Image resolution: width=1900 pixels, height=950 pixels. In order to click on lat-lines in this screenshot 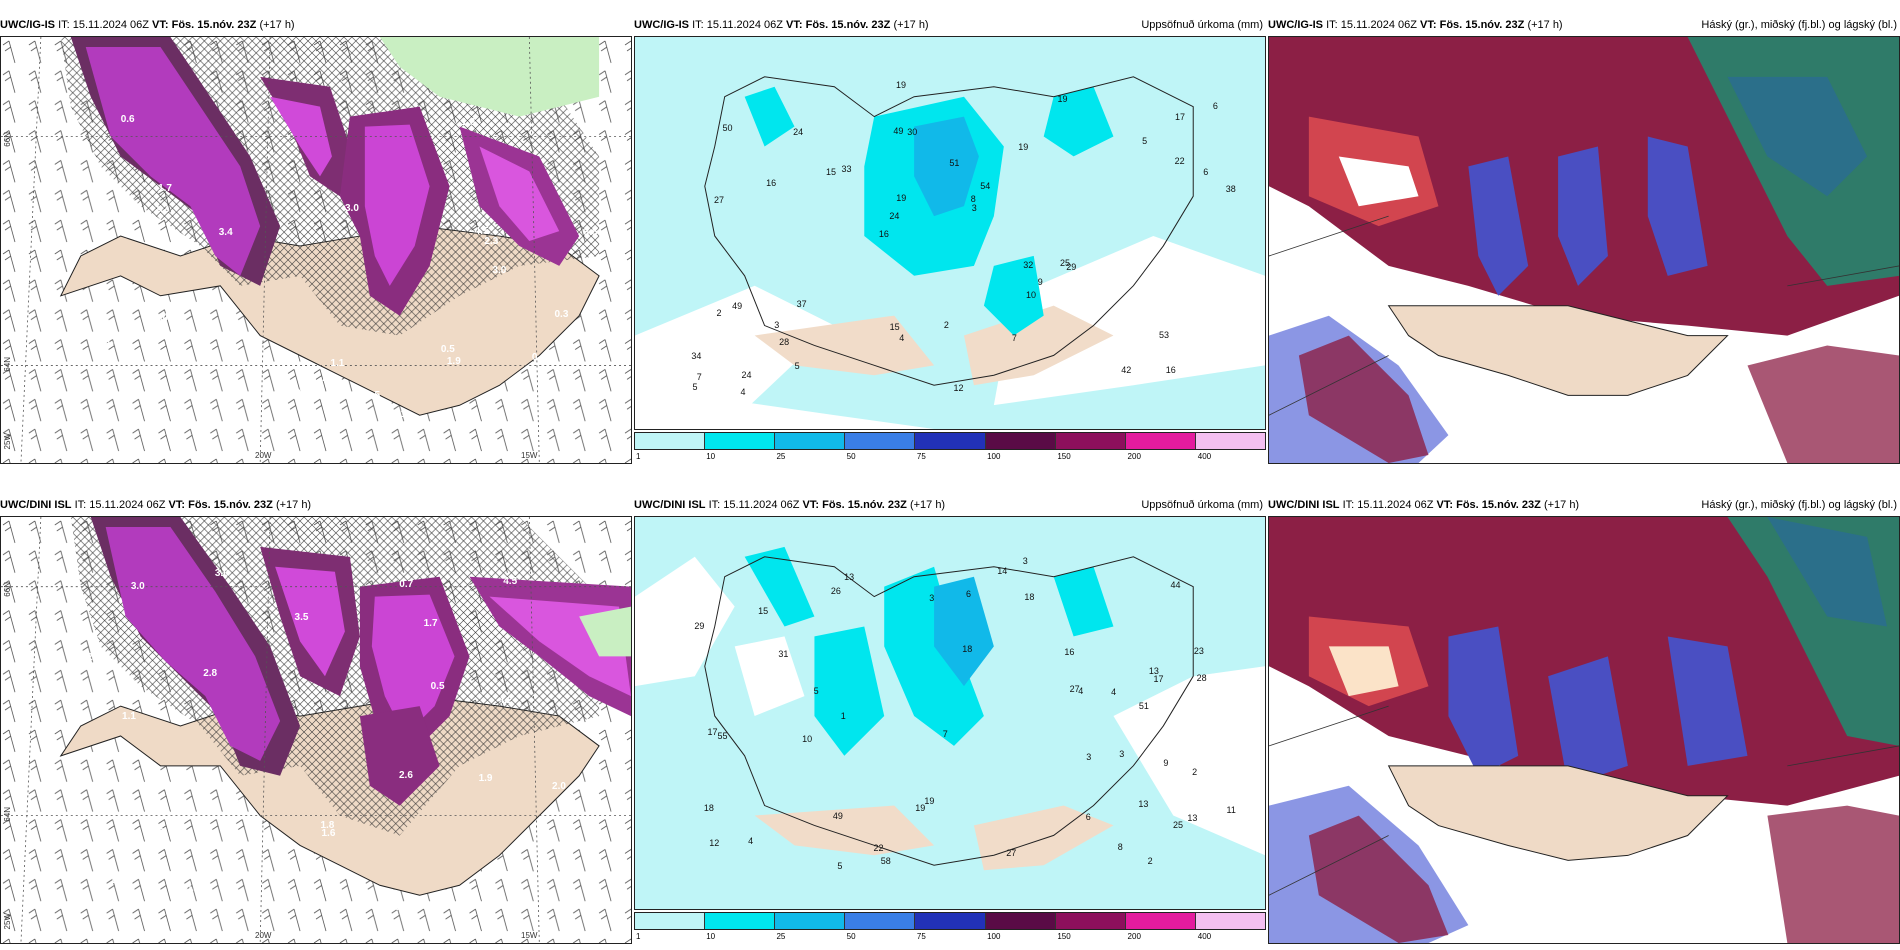, I will do `click(316, 701)`.